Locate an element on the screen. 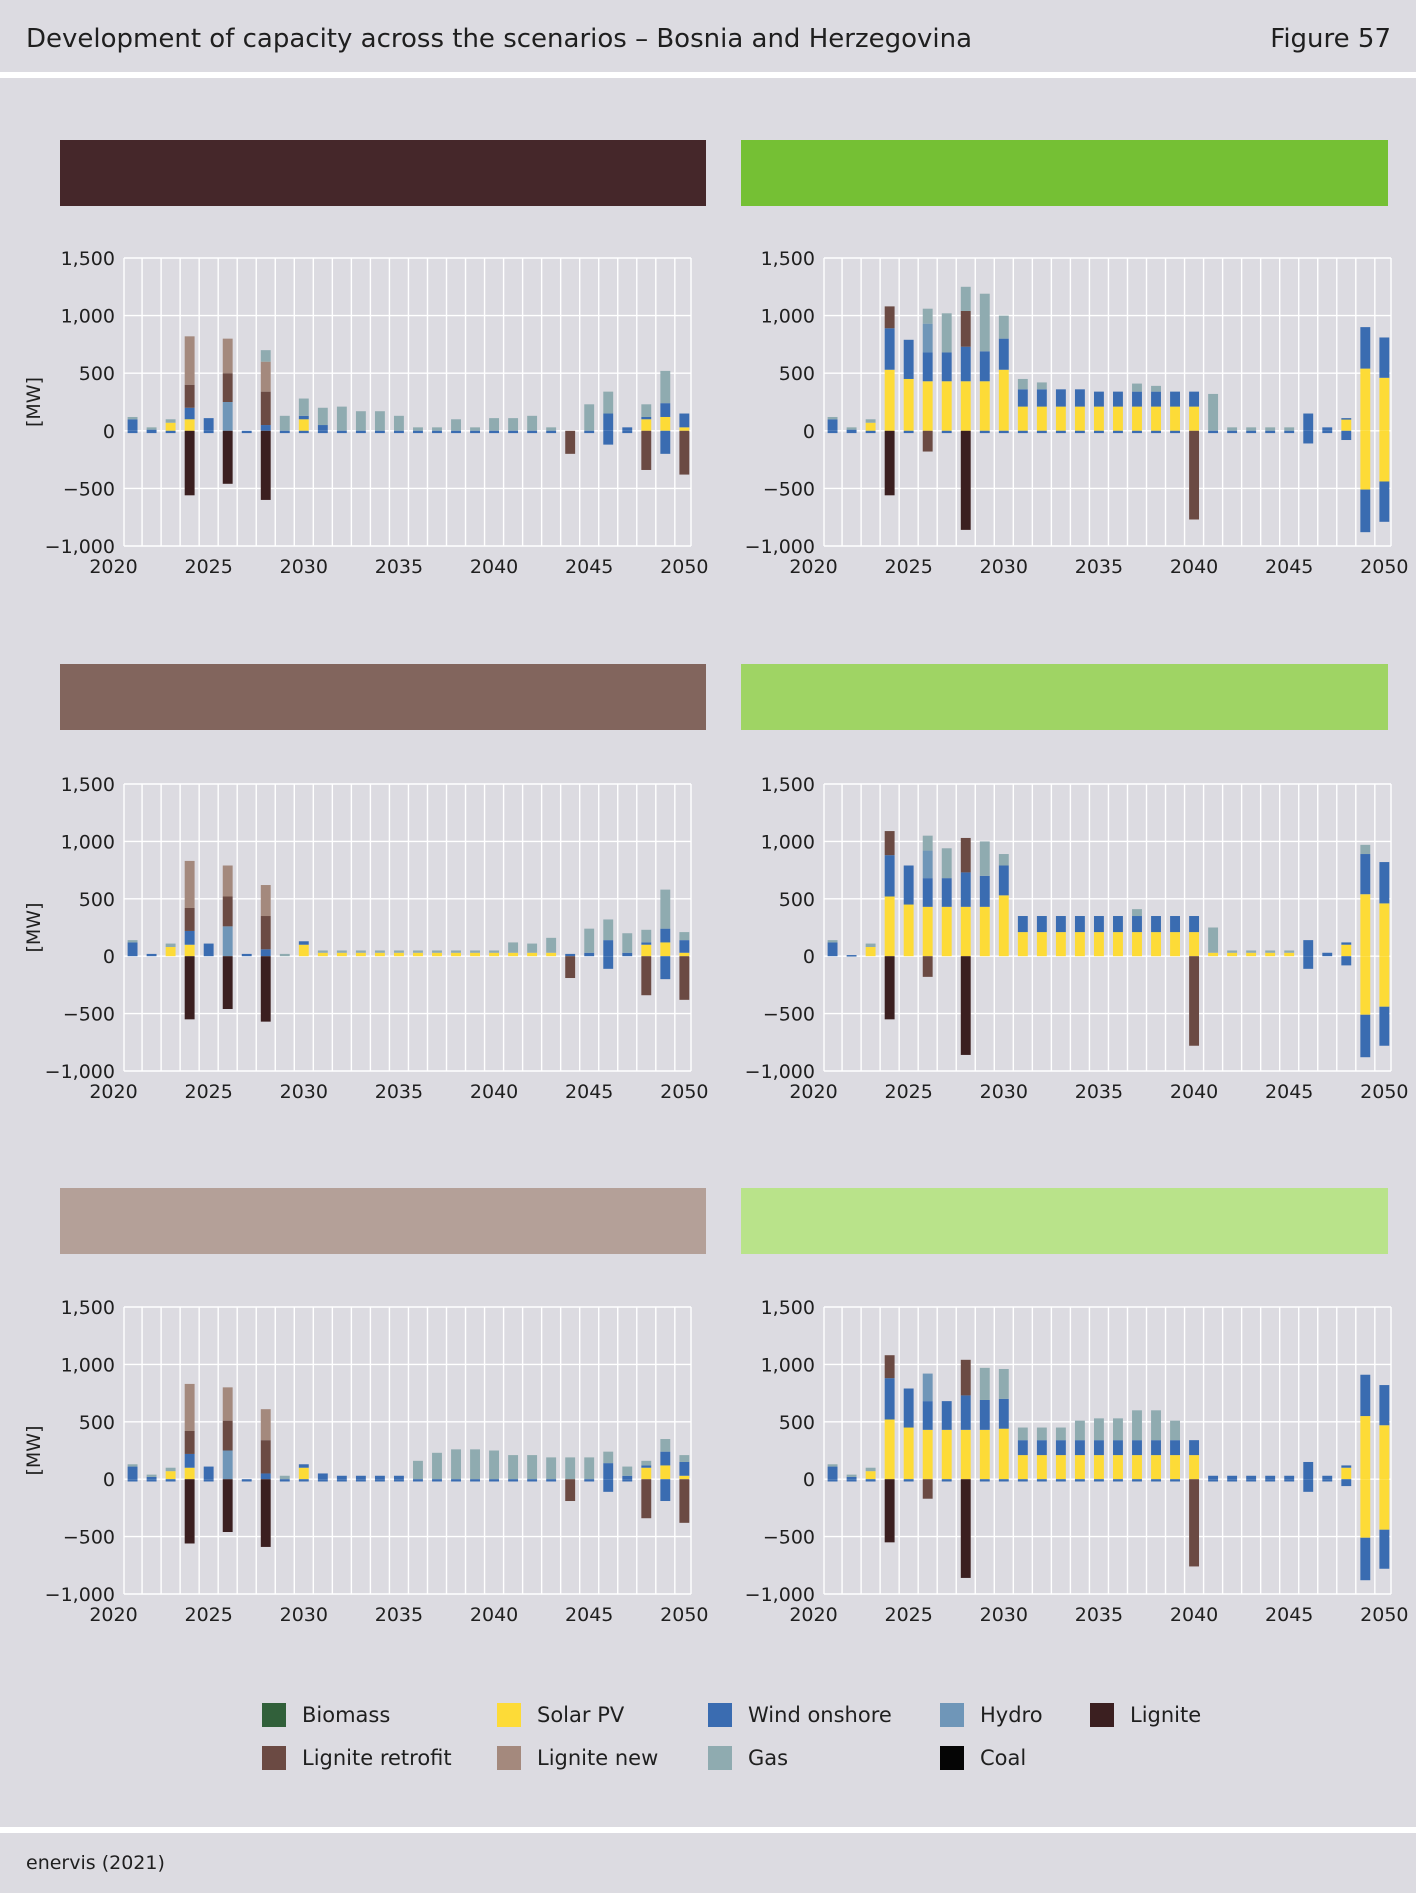 The height and width of the screenshot is (1893, 1416). legend-item-solar: Solar PV is located at coordinates (560, 1715).